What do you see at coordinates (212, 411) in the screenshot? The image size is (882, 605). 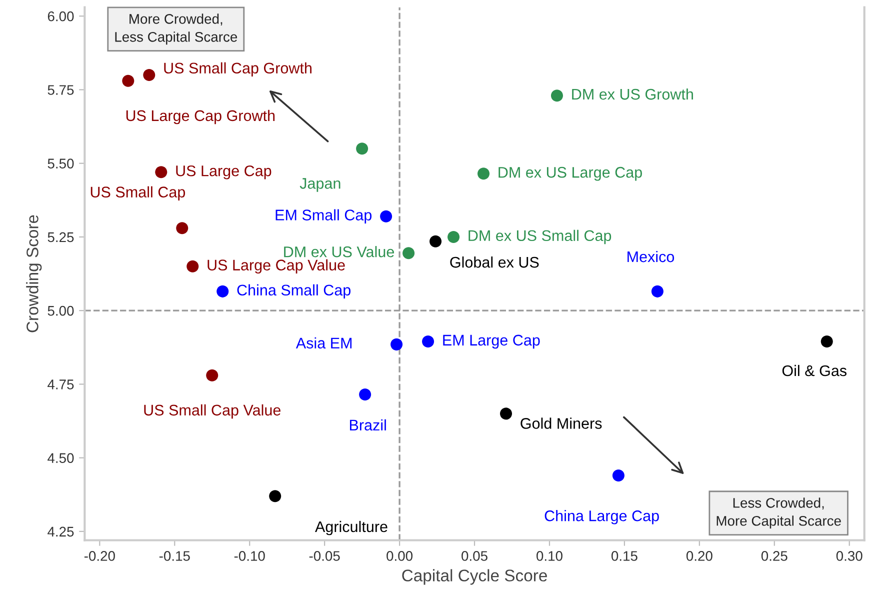 I see `series-label: US Small Cap Value` at bounding box center [212, 411].